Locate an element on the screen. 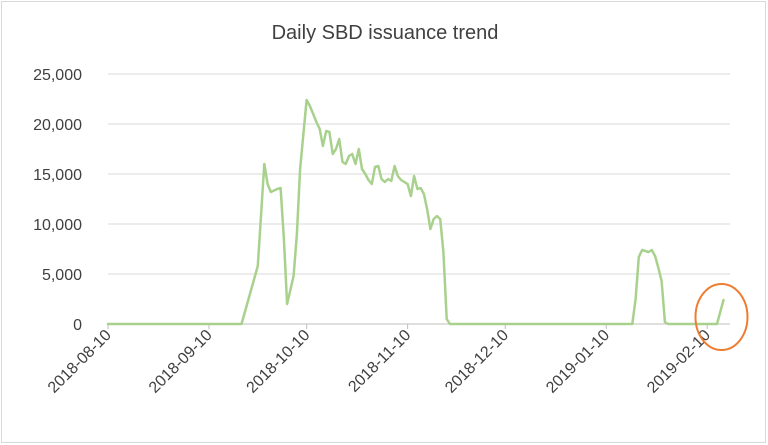 The image size is (768, 445). y-tick-label: 20,000 is located at coordinates (57, 125).